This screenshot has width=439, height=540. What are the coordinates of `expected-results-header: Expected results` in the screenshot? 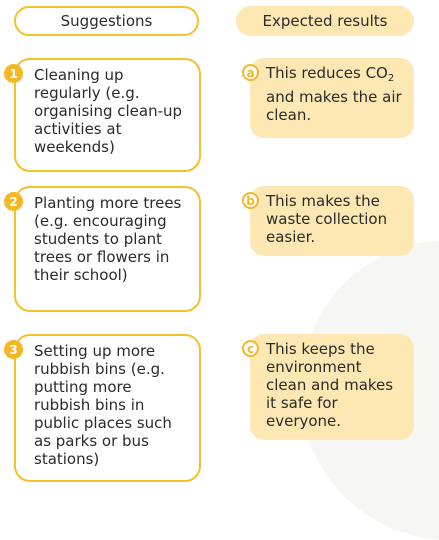 It's located at (325, 21).